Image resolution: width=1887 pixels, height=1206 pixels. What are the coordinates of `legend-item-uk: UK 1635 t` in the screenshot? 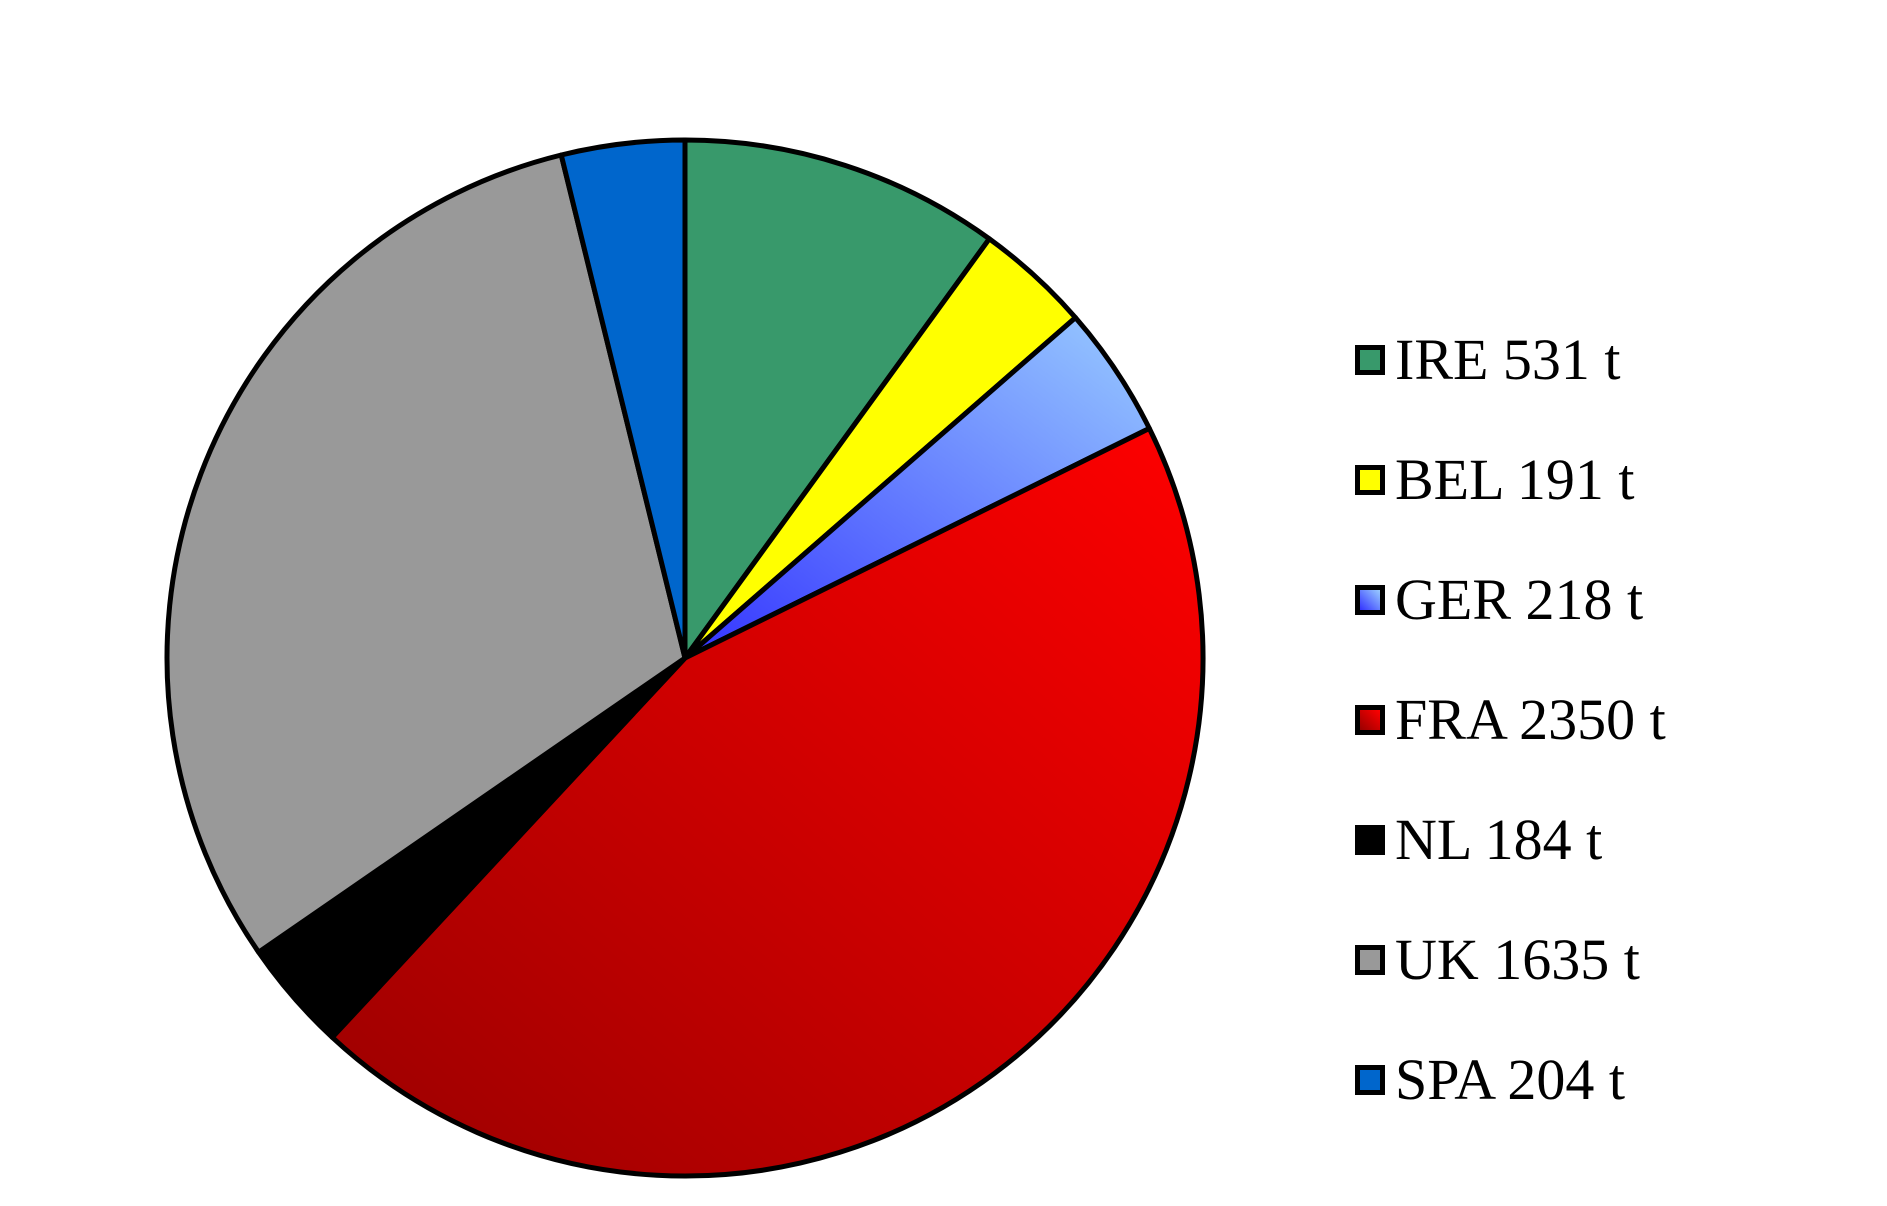 It's located at (1510, 960).